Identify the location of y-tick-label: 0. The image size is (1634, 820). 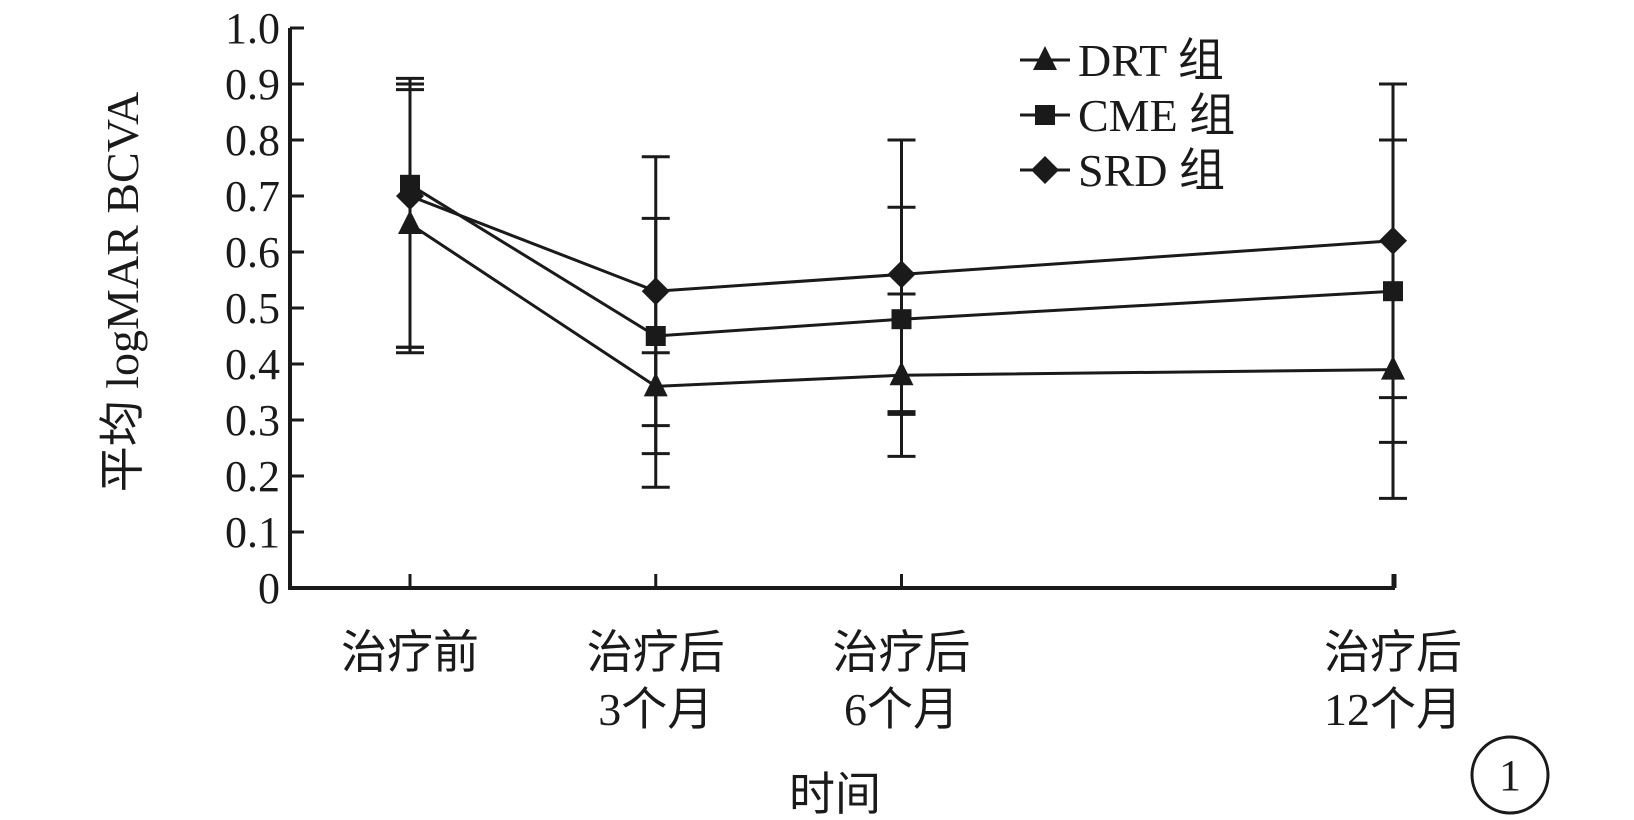
(269, 588).